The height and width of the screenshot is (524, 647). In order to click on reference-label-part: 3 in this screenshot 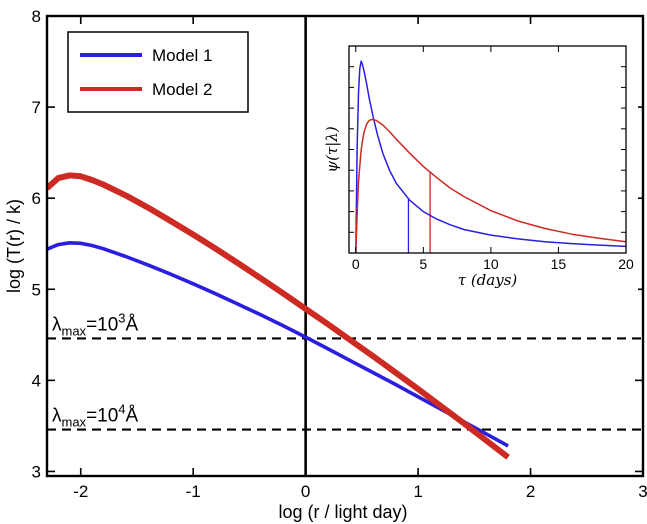, I will do `click(121, 317)`.